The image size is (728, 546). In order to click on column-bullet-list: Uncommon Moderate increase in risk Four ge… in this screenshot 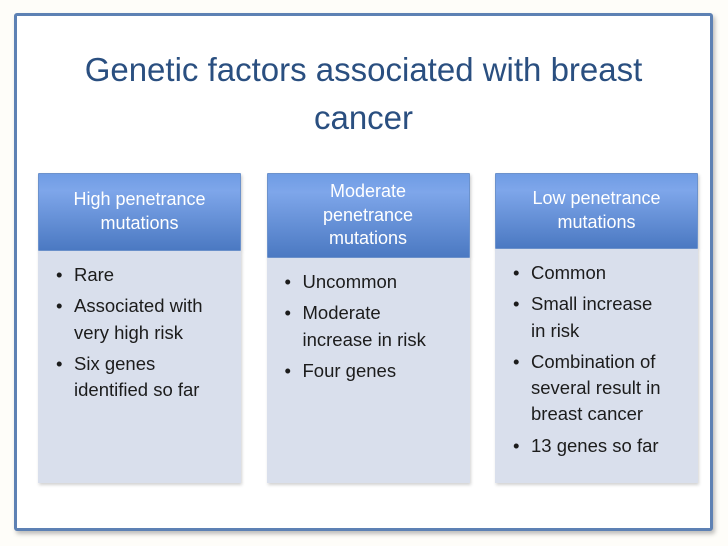, I will do `click(368, 370)`.